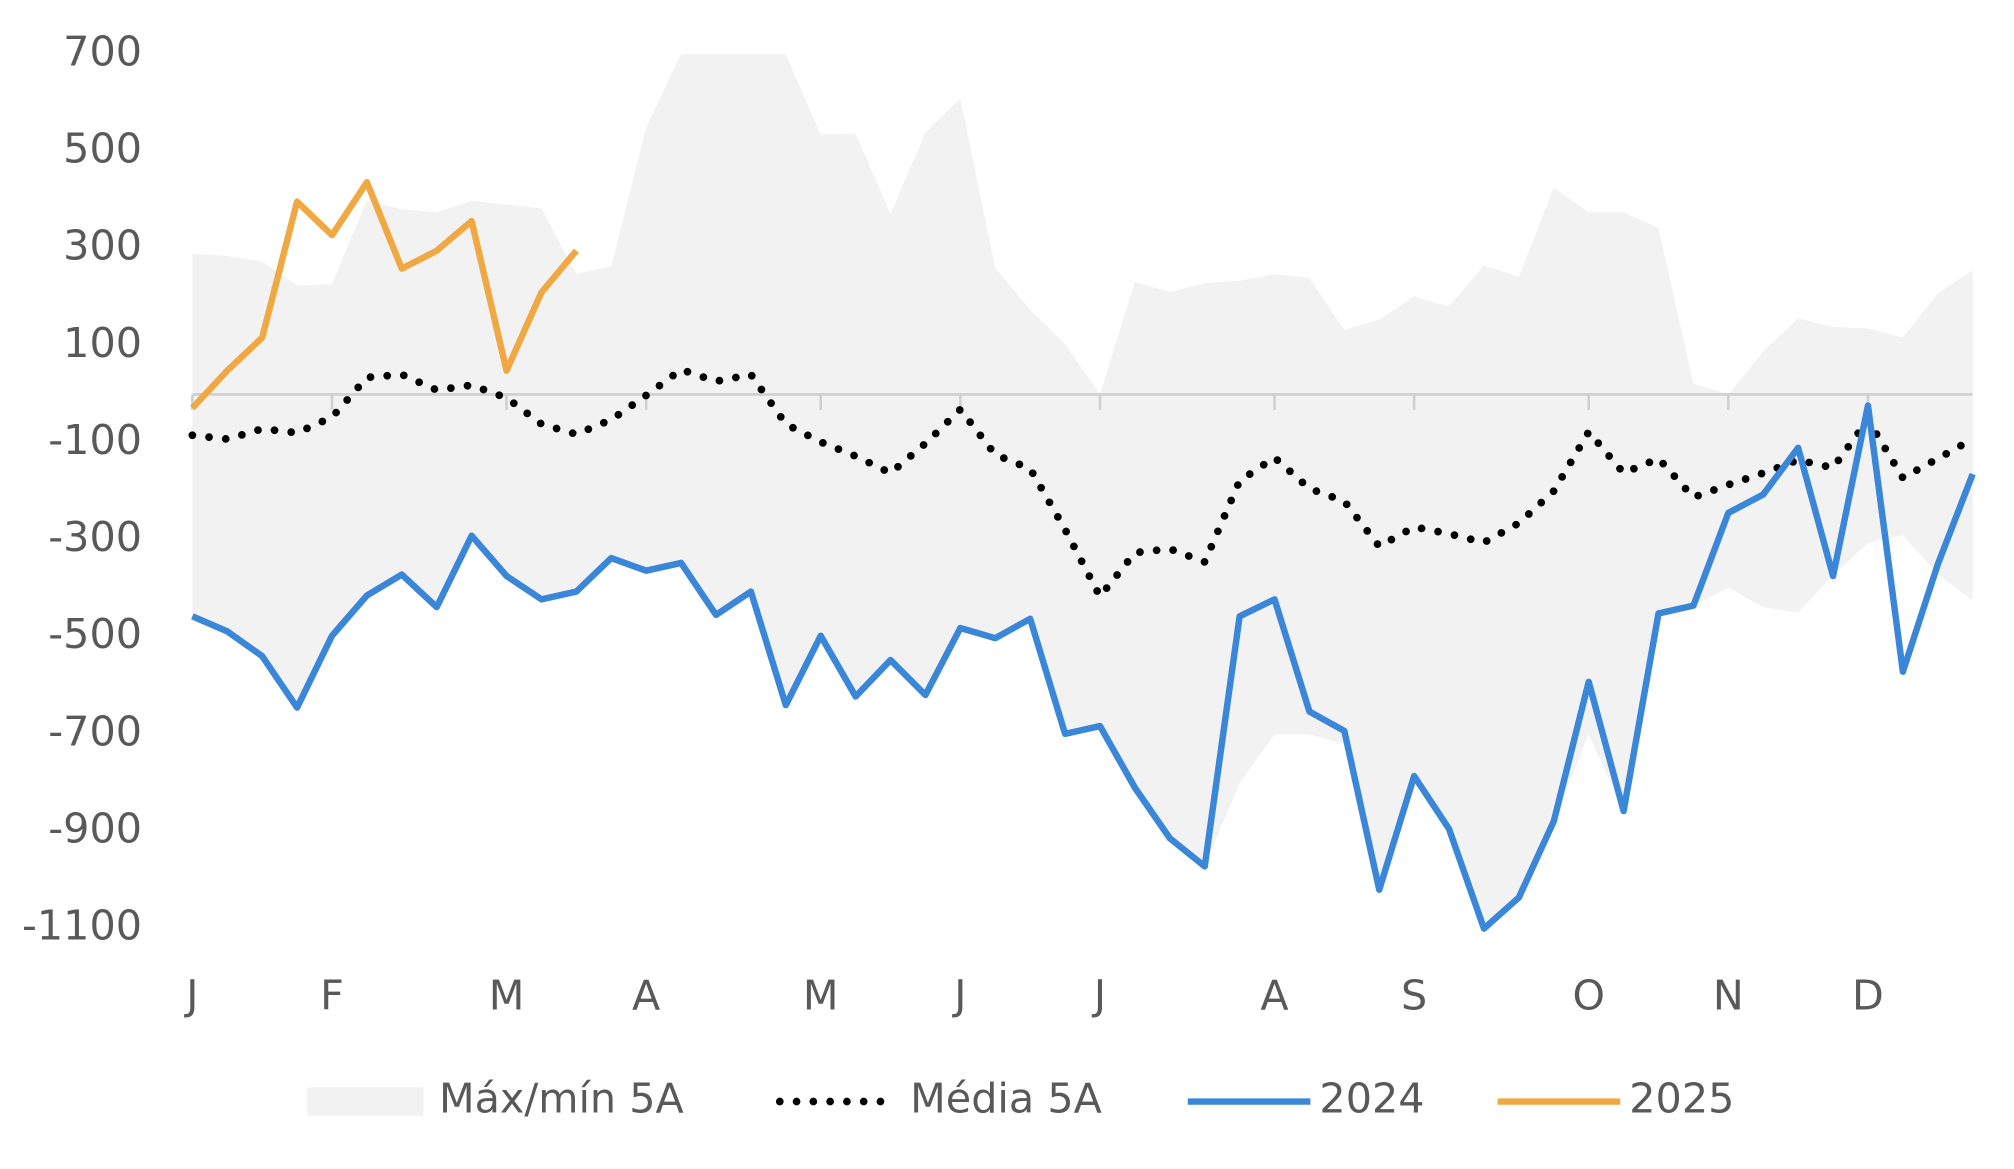 The image size is (2014, 1169). Describe the element at coordinates (1681, 1099) in the screenshot. I see `legend-label: 2025` at that location.